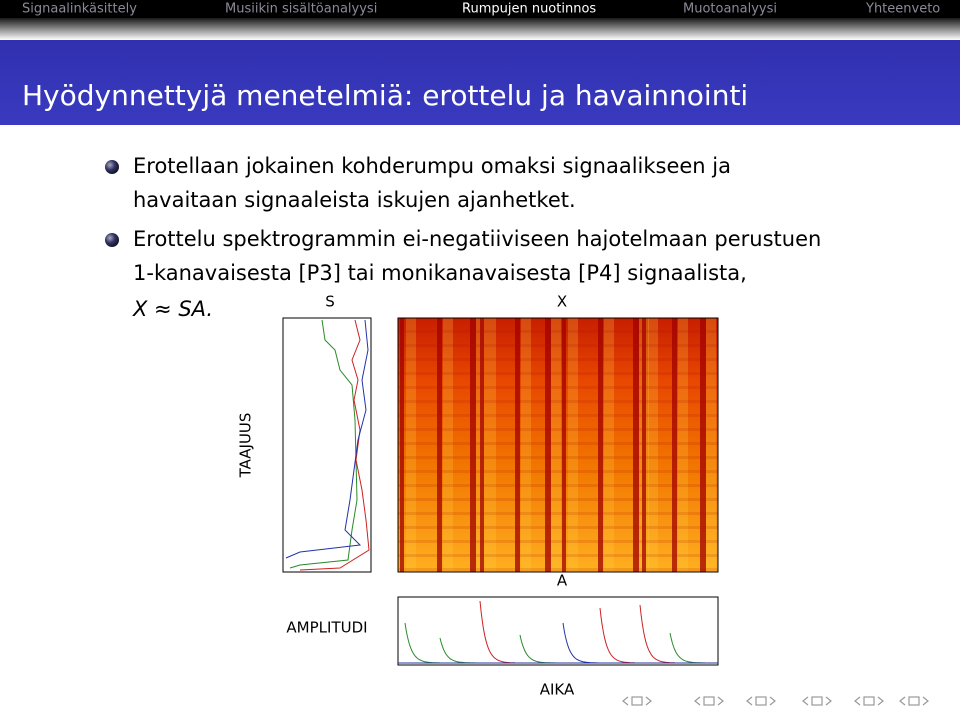 Image resolution: width=960 pixels, height=715 pixels. What do you see at coordinates (301, 9) in the screenshot?
I see `nav-item: Musiikin sisältöanalyysi` at bounding box center [301, 9].